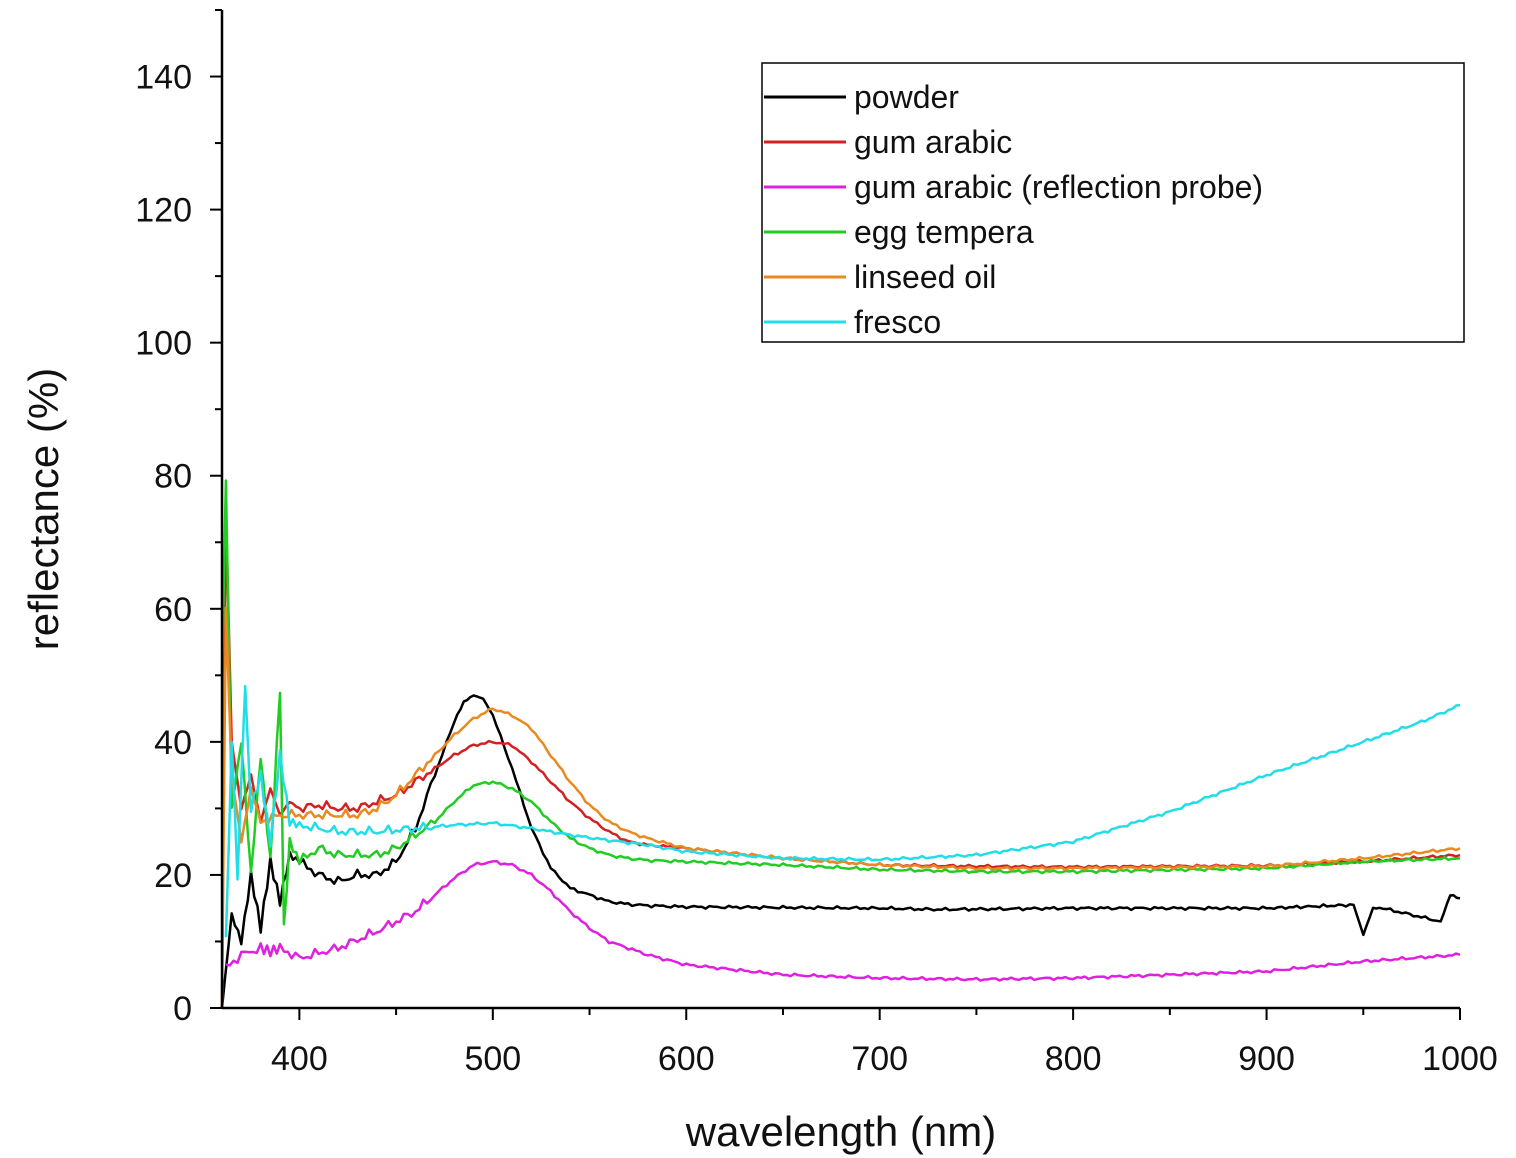  I want to click on x-tick-label: 400, so click(299, 1059).